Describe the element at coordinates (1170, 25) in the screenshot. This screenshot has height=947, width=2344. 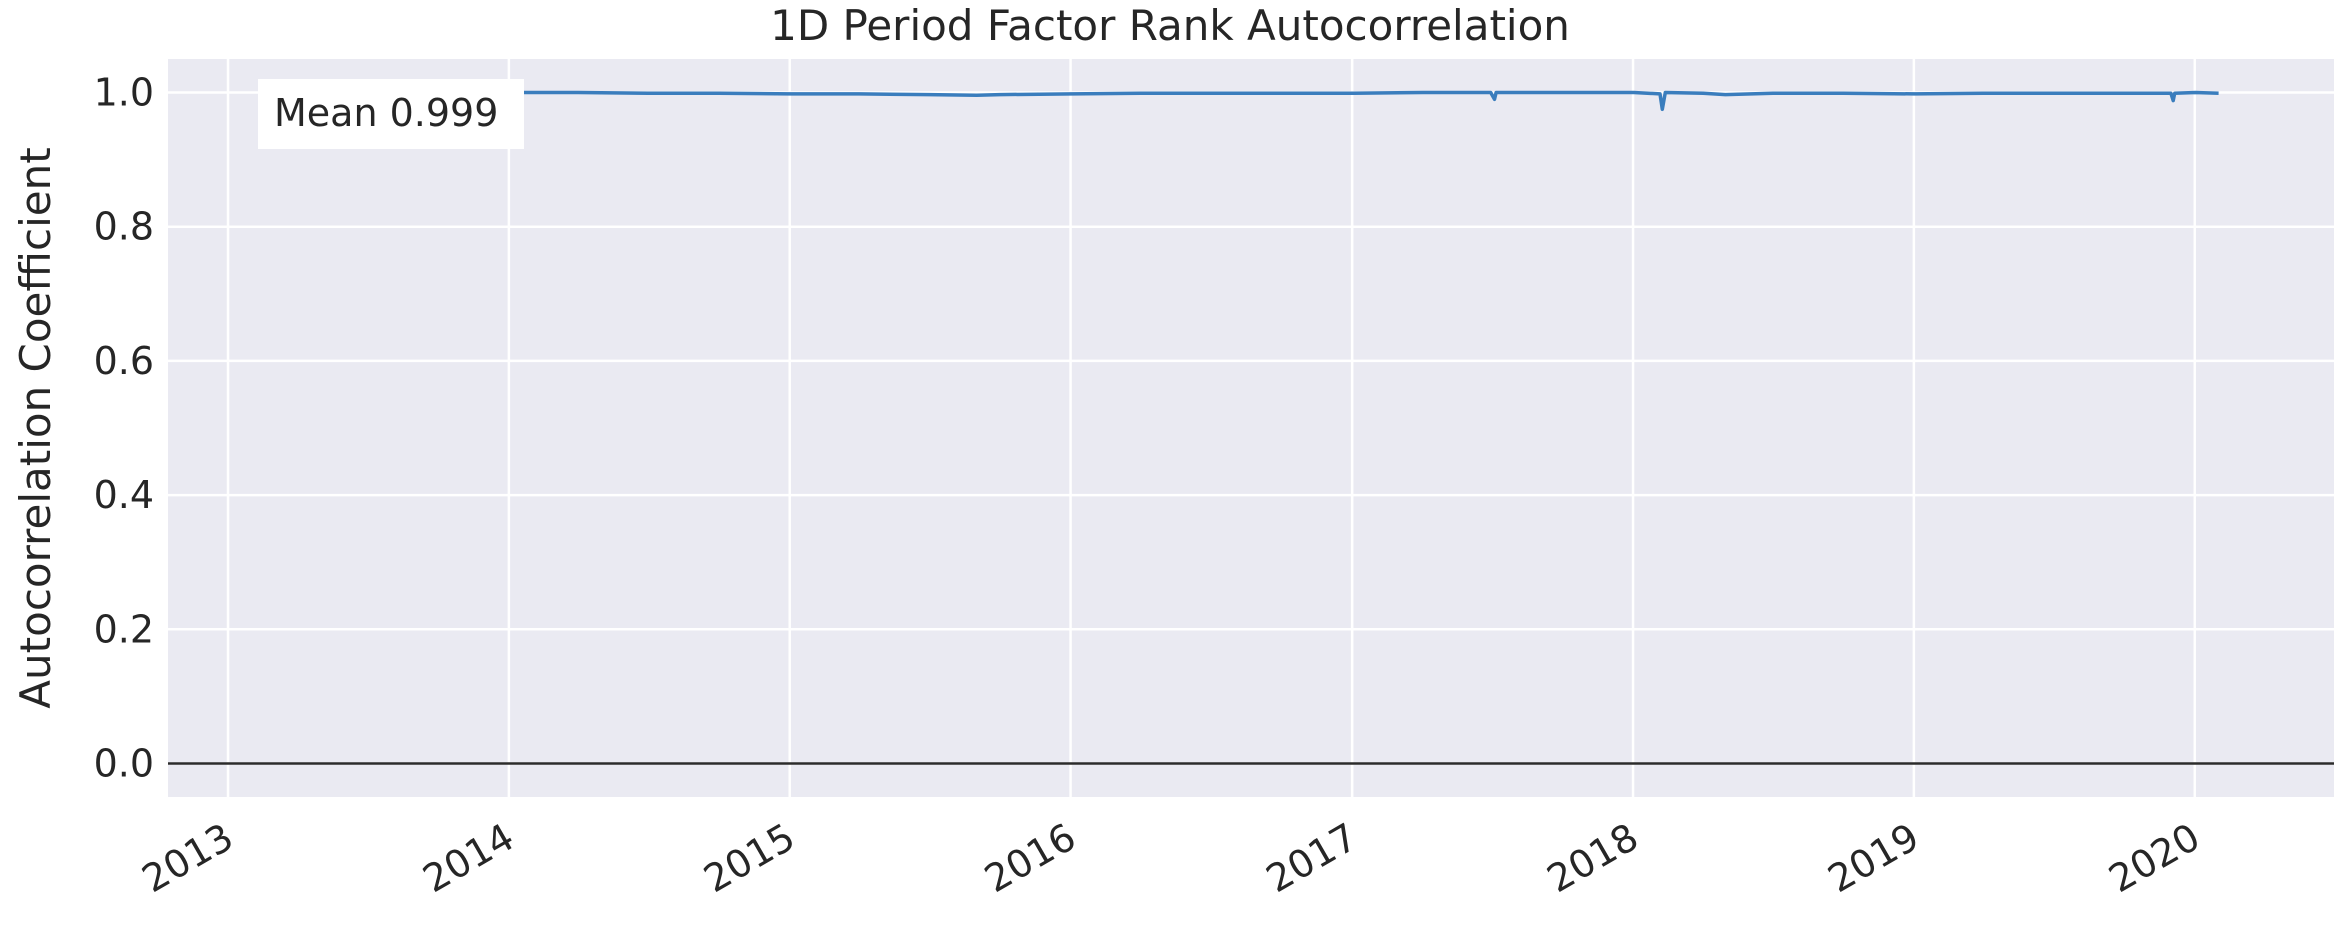
I see `chart-title: 1D Period Factor Rank Autocorrelation` at that location.